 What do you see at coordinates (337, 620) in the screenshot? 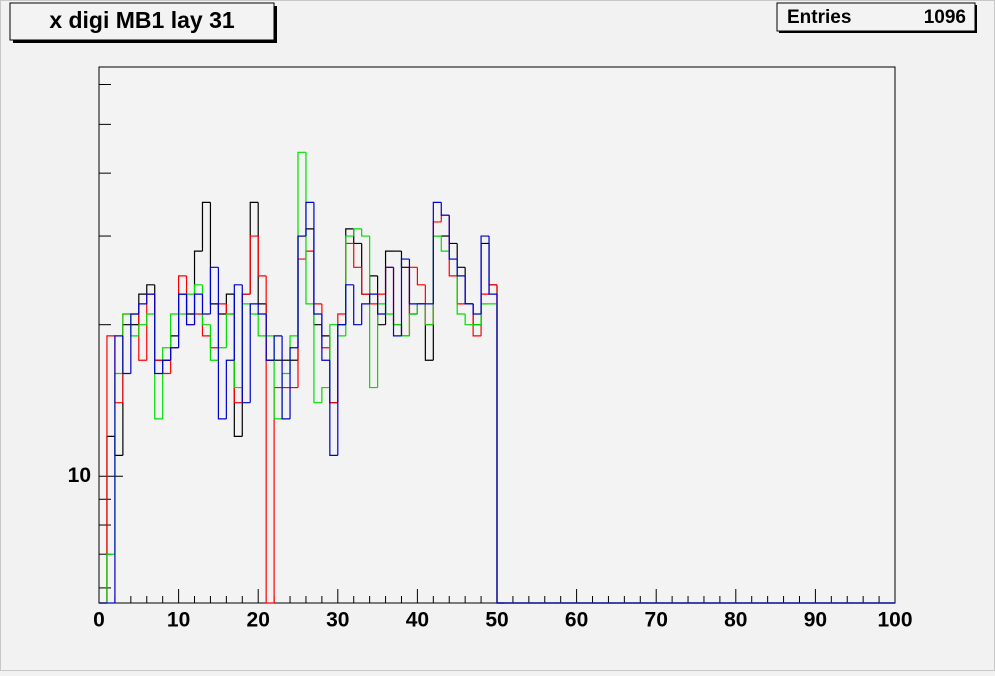
I see `x-tick-label: 30` at bounding box center [337, 620].